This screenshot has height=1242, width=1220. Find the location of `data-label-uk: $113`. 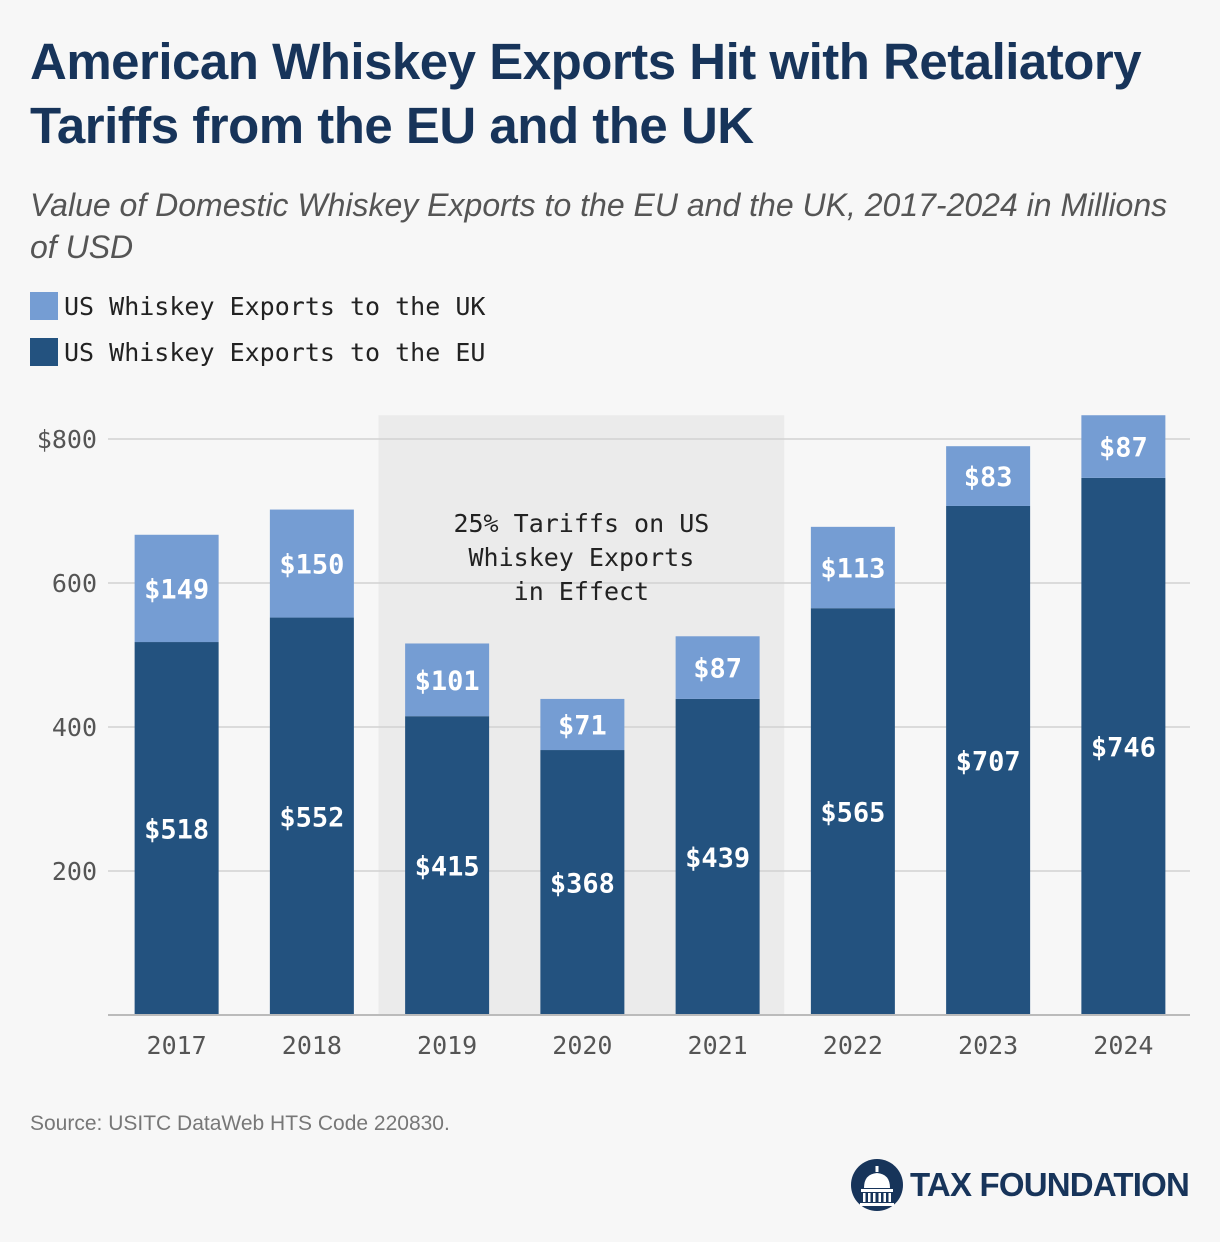

data-label-uk: $113 is located at coordinates (852, 569).